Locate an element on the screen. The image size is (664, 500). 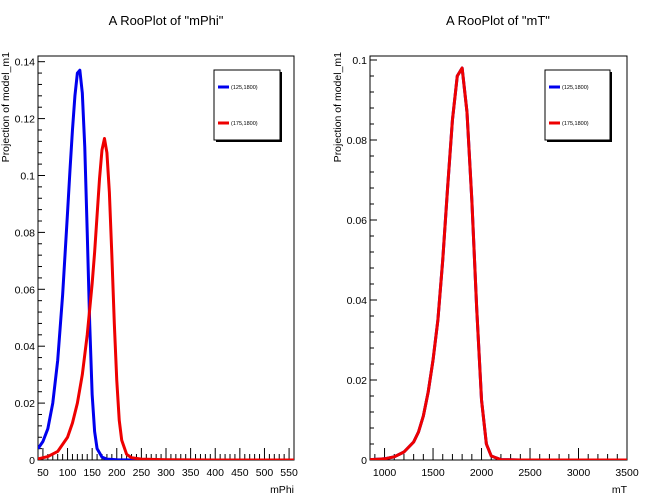
x-tick-label: 1500 is located at coordinates (433, 473).